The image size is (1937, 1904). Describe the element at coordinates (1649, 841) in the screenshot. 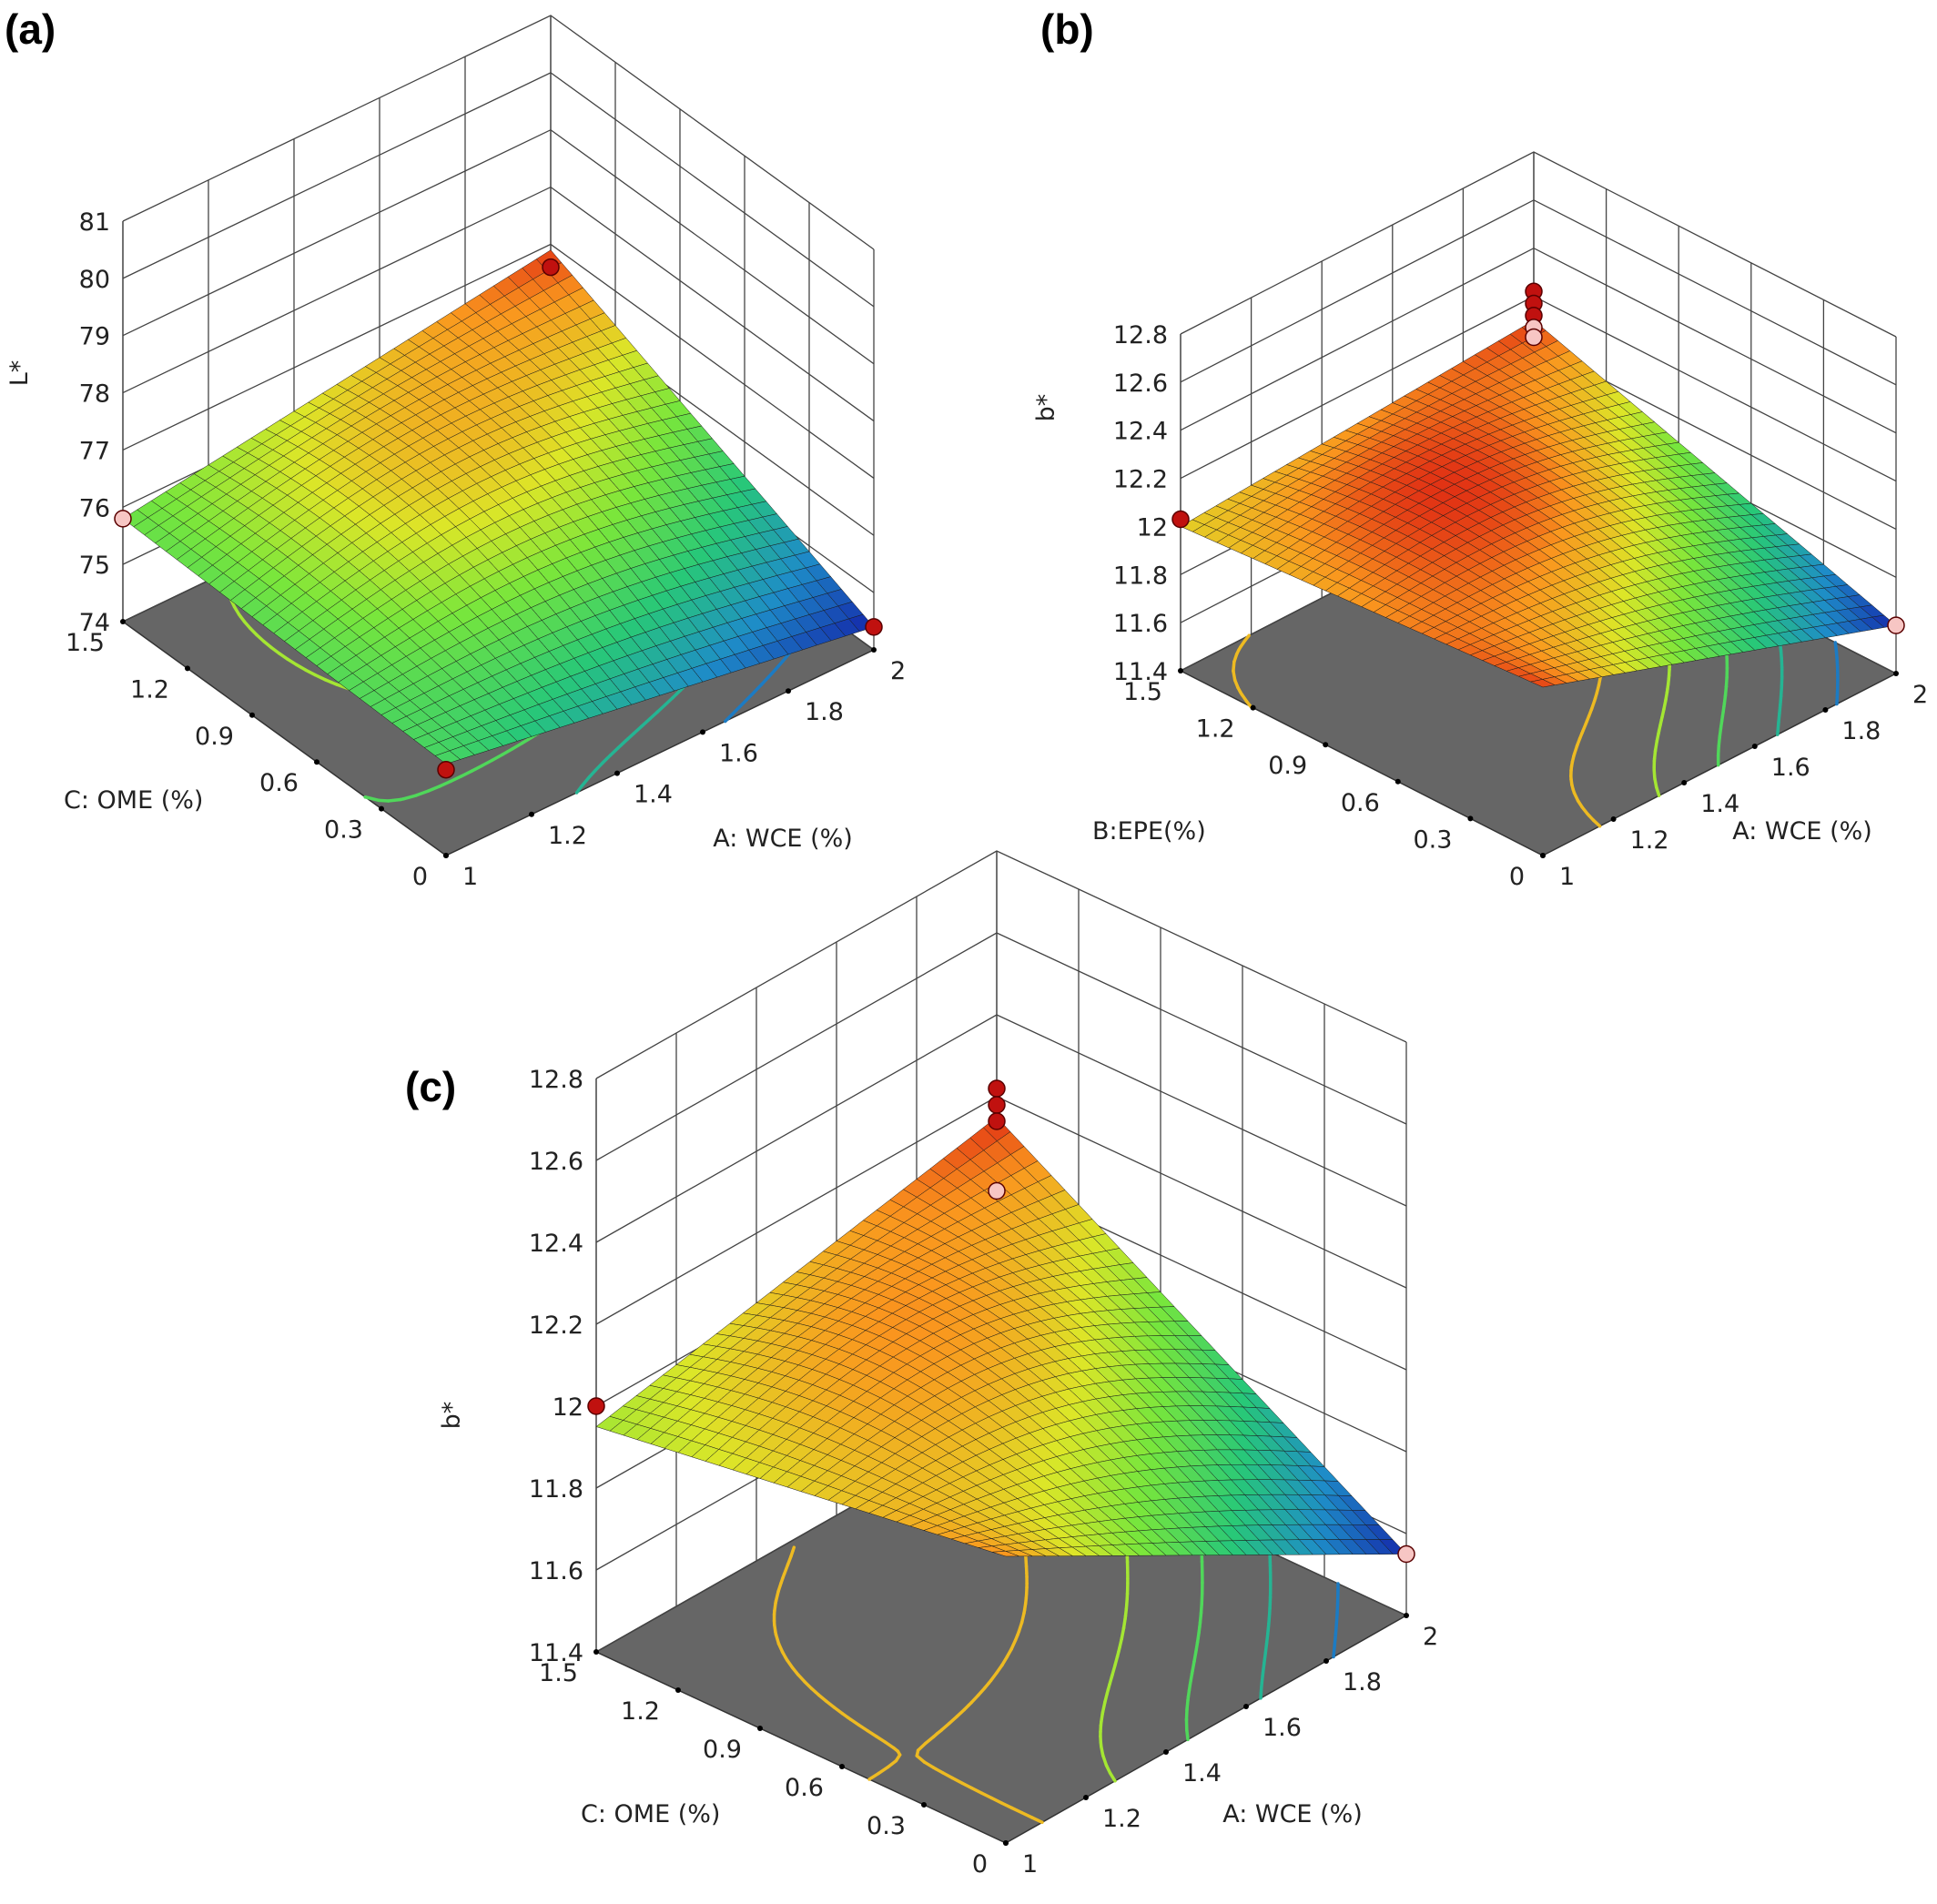

I see `x-tick-label: 1.2` at that location.